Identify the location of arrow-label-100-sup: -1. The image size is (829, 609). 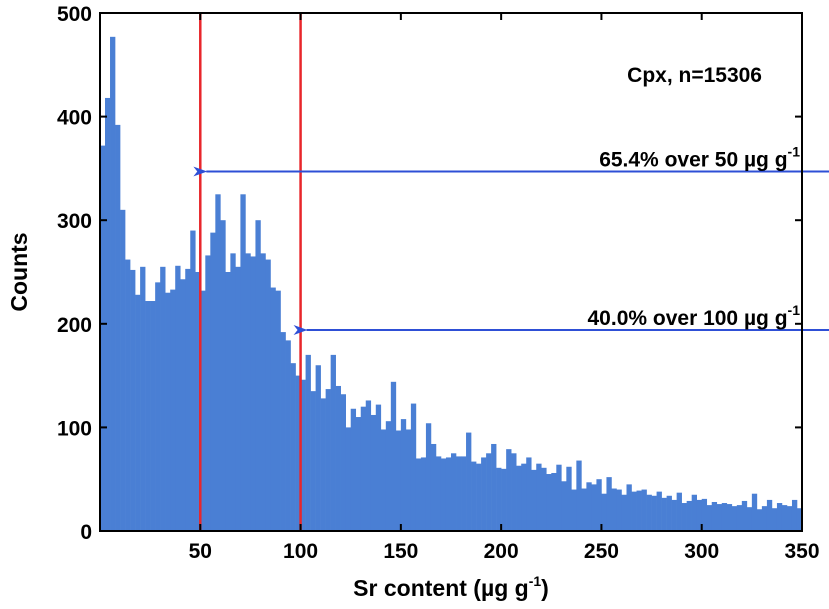
(794, 310).